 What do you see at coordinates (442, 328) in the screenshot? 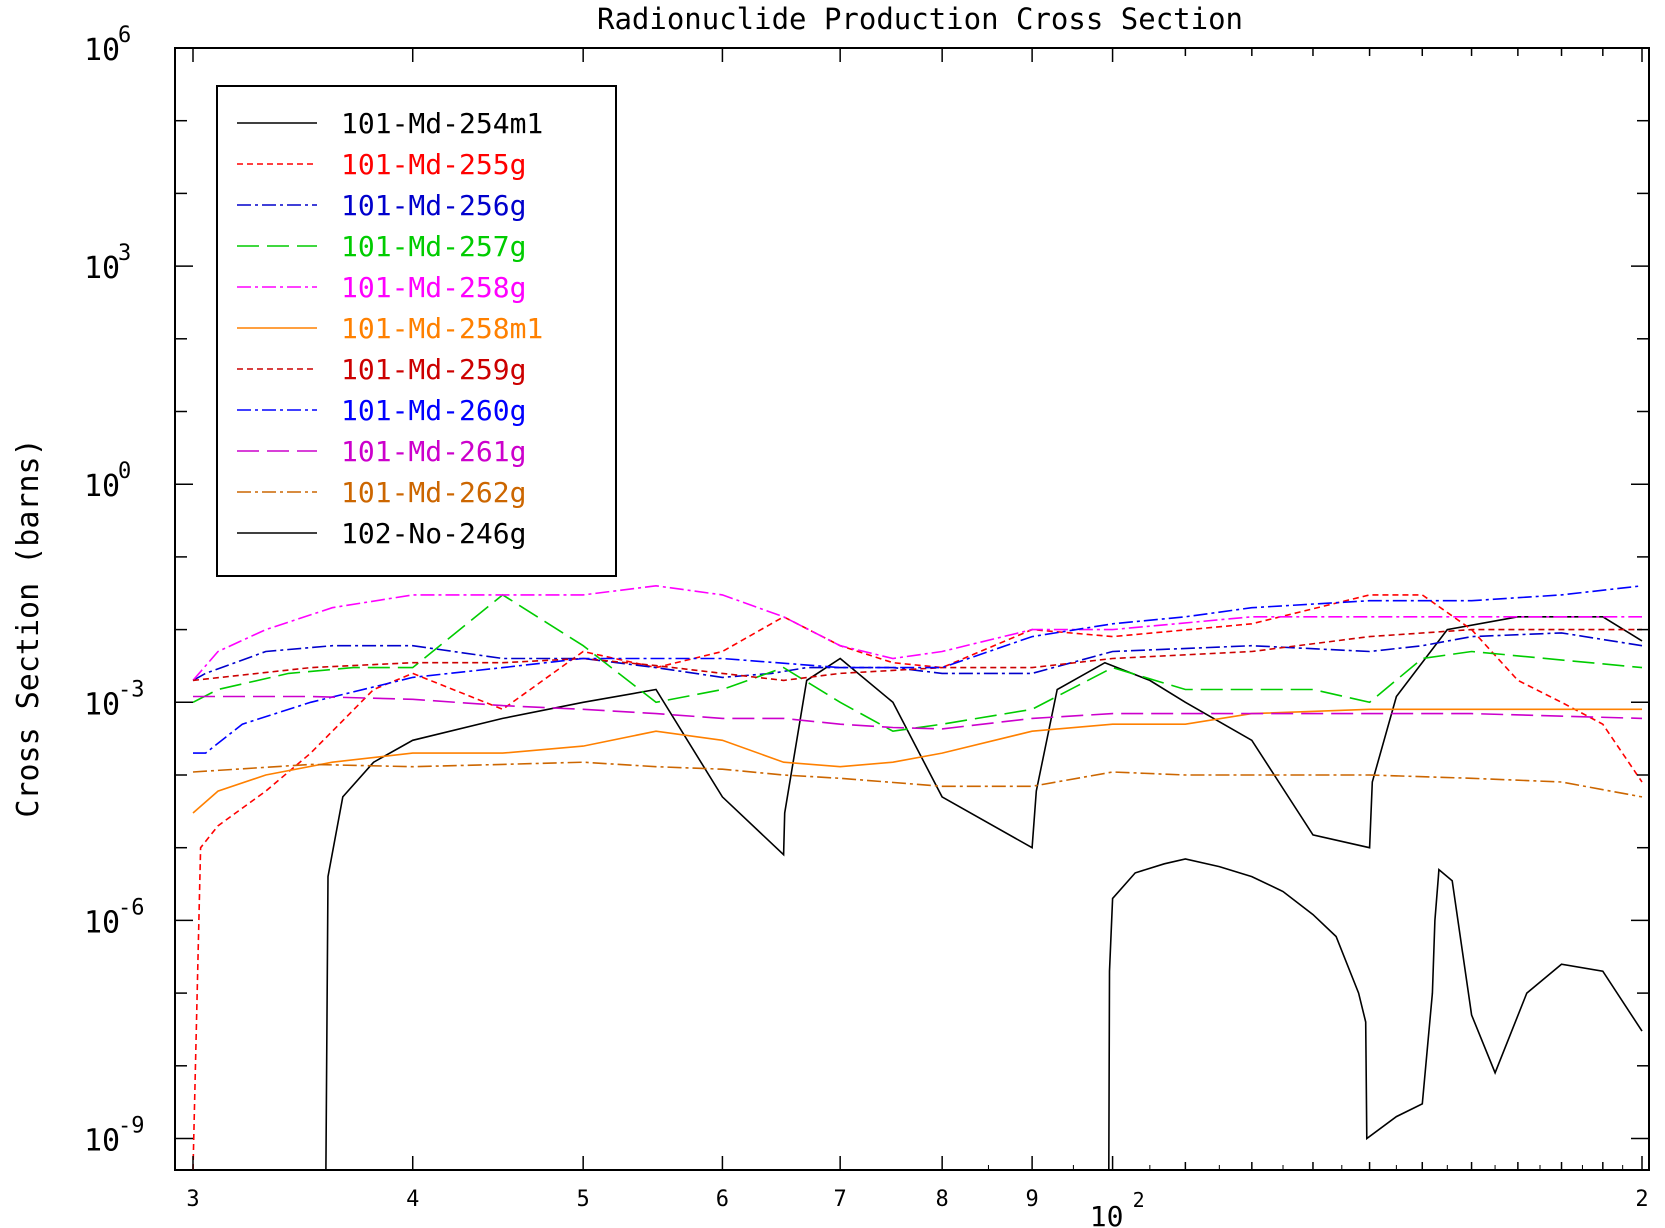
I see `legend-label-6: 101-Md-258m1` at bounding box center [442, 328].